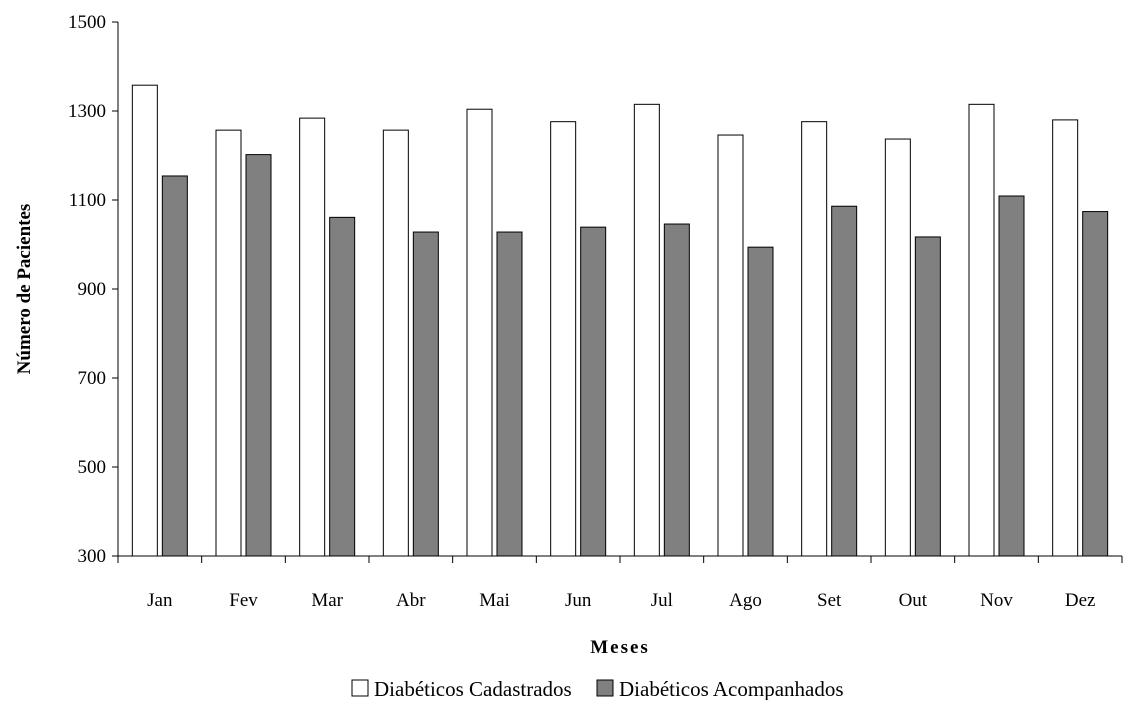 The image size is (1132, 705). Describe the element at coordinates (174, 366) in the screenshot. I see `bar-acompanhados-jan` at that location.